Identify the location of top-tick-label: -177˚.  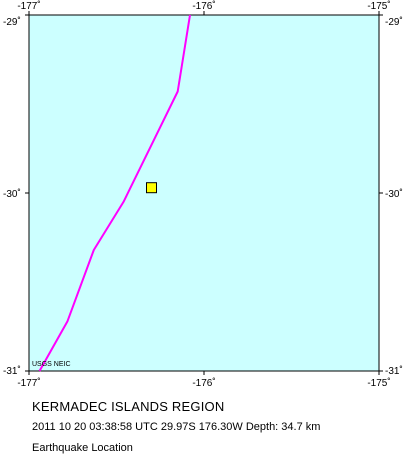
(28, 6).